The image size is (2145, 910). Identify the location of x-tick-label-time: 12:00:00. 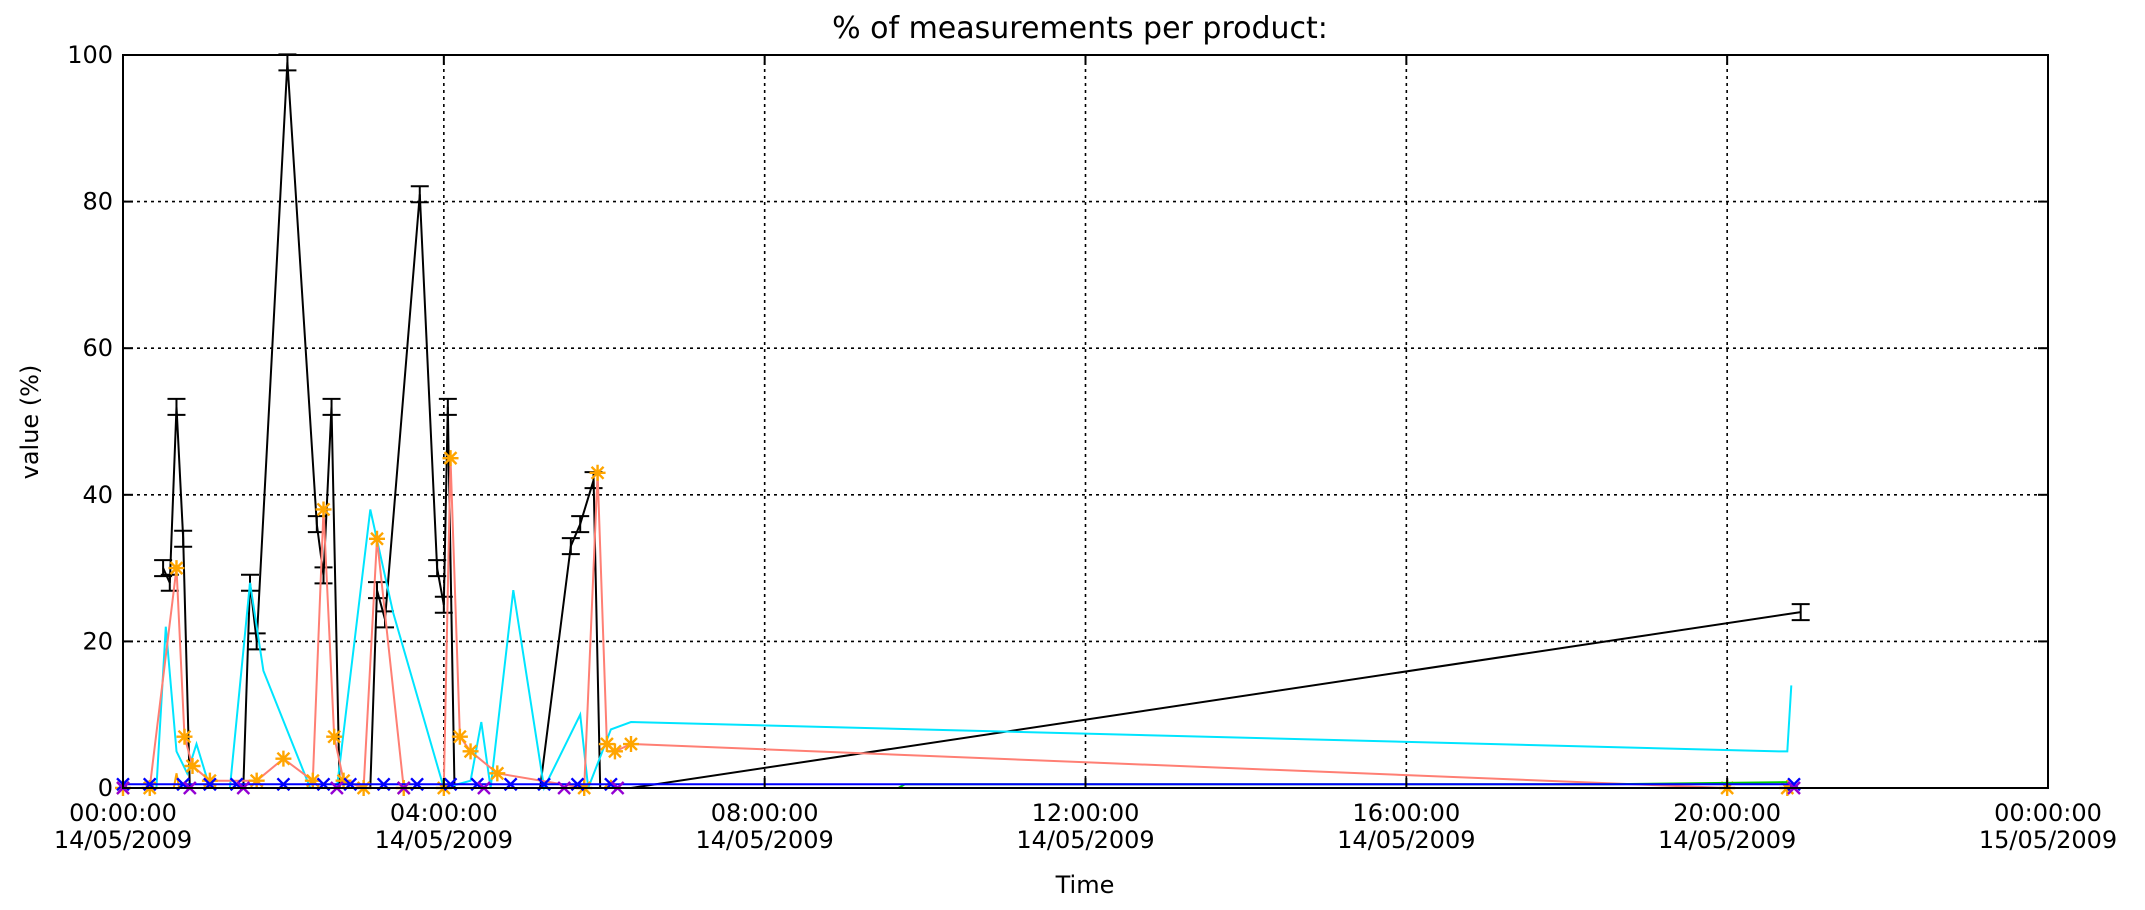
(1086, 813).